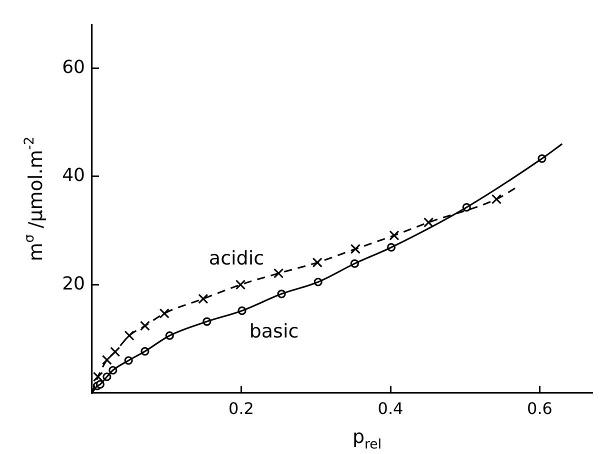  Describe the element at coordinates (236, 259) in the screenshot. I see `series-label: acidic` at that location.